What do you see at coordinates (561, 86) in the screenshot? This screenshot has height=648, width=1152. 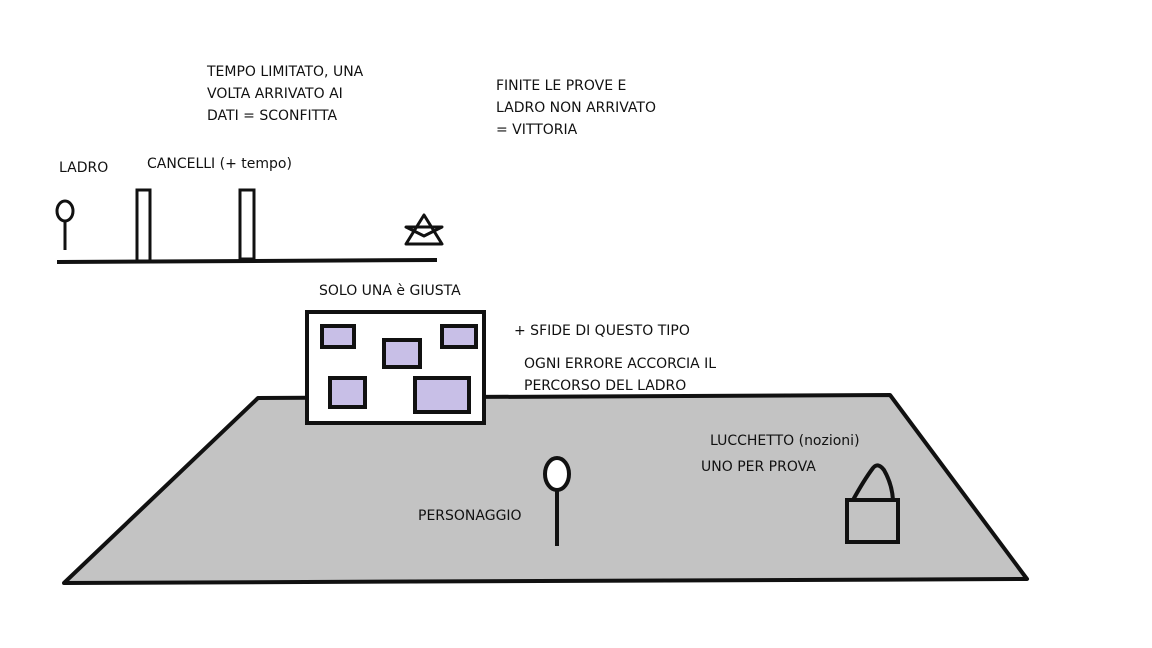 I see `win-note-line-1: FINITE LE PROVE E` at bounding box center [561, 86].